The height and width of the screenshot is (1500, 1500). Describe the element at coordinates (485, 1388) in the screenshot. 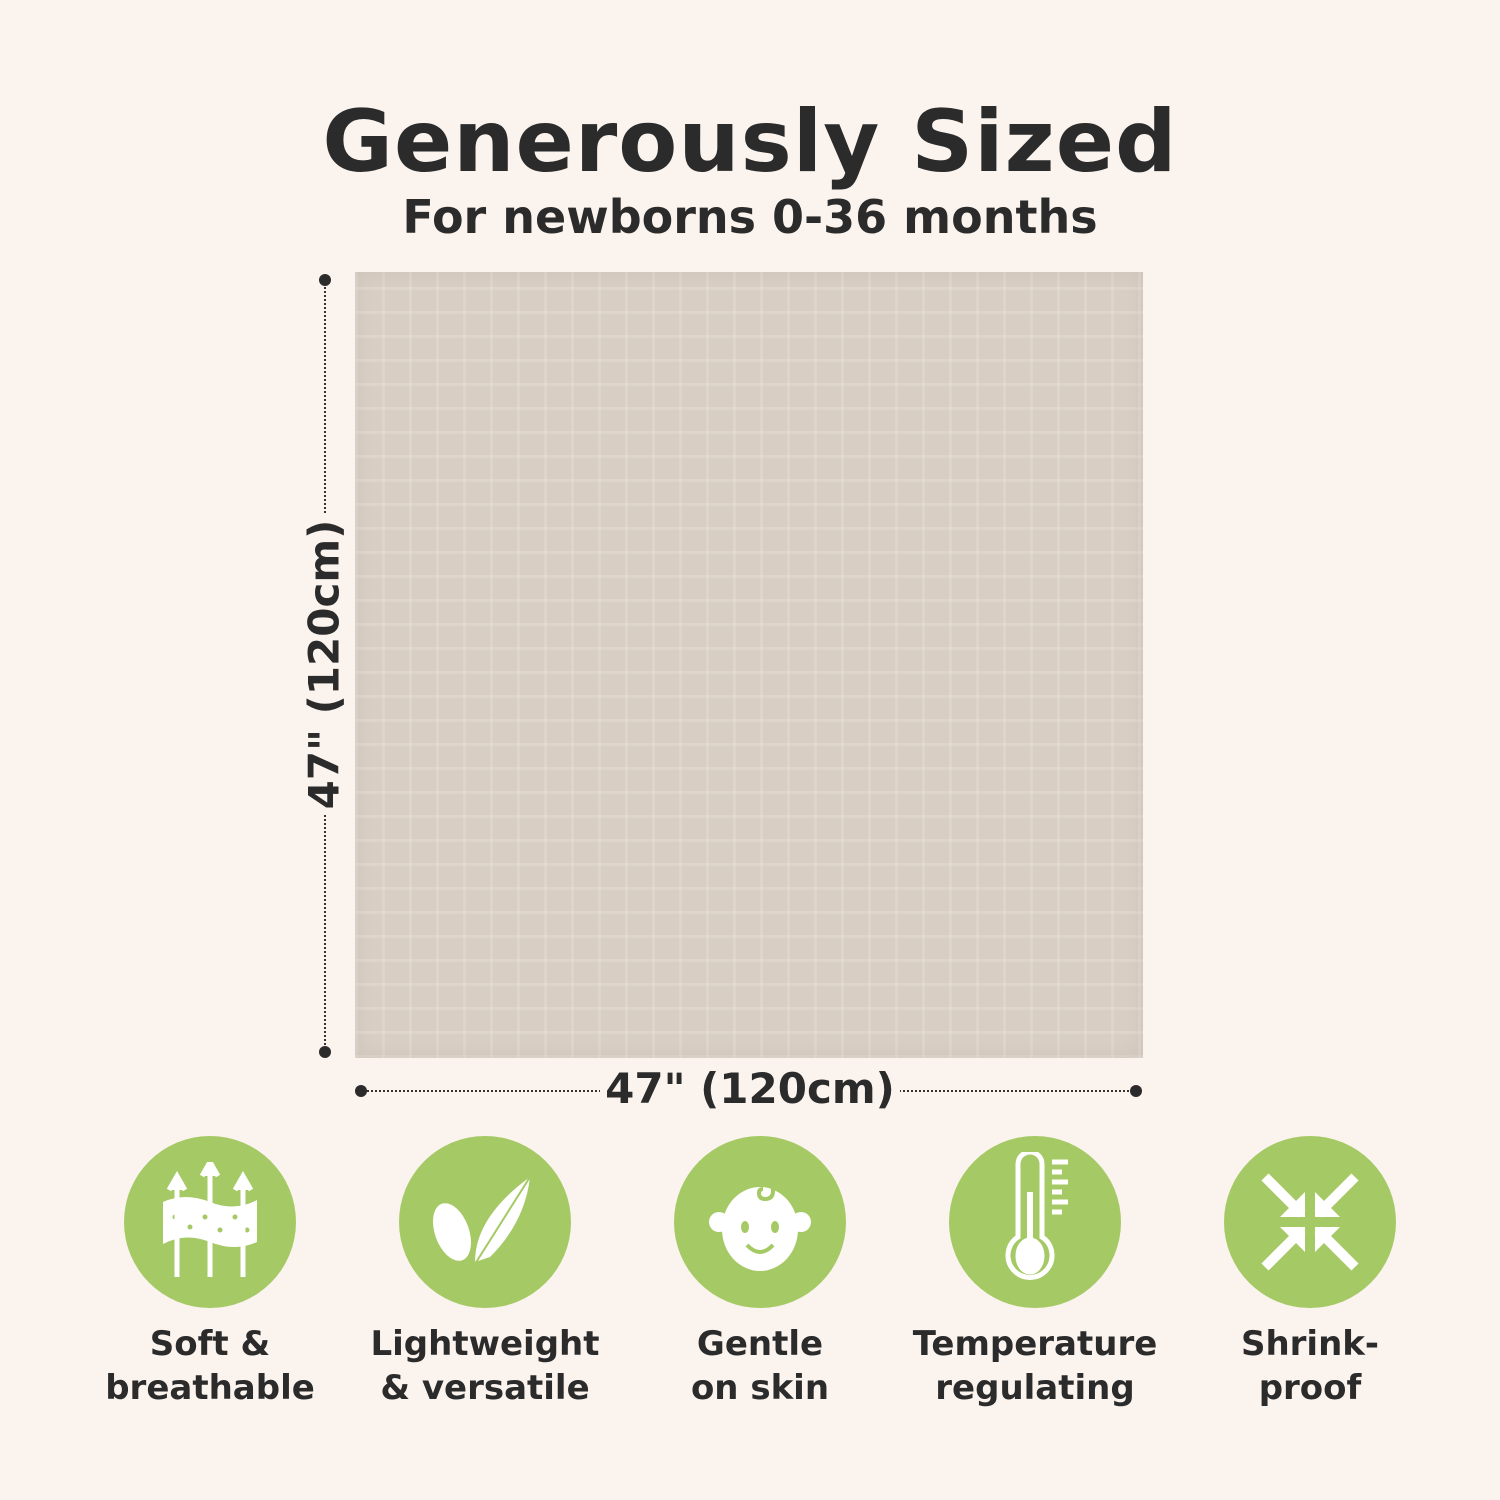

I see `feature-label: & versatile` at that location.